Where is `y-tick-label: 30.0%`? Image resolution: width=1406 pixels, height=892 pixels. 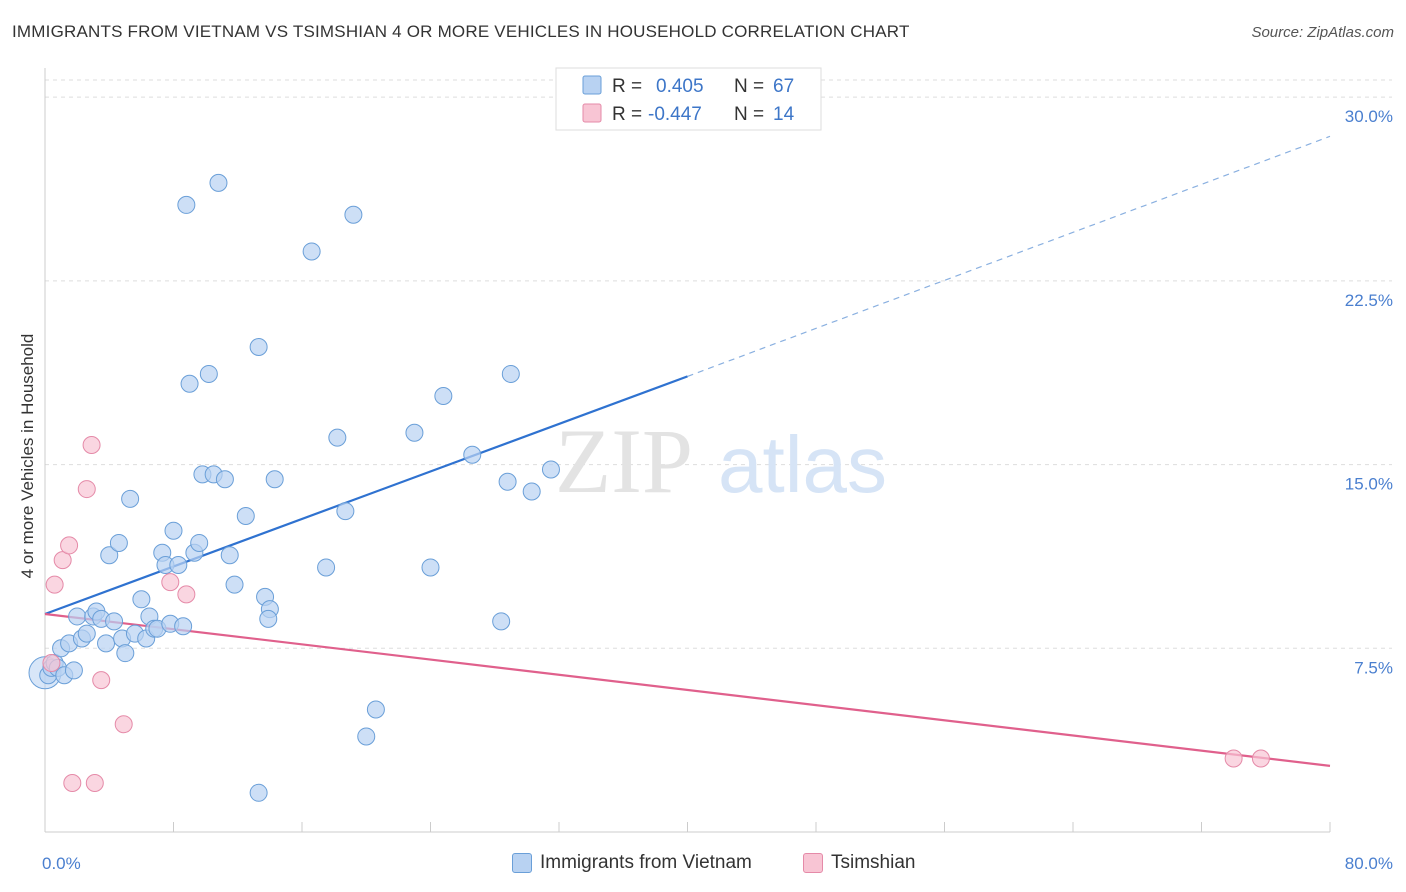
y-tick-label: 30.0% is located at coordinates (1369, 116).